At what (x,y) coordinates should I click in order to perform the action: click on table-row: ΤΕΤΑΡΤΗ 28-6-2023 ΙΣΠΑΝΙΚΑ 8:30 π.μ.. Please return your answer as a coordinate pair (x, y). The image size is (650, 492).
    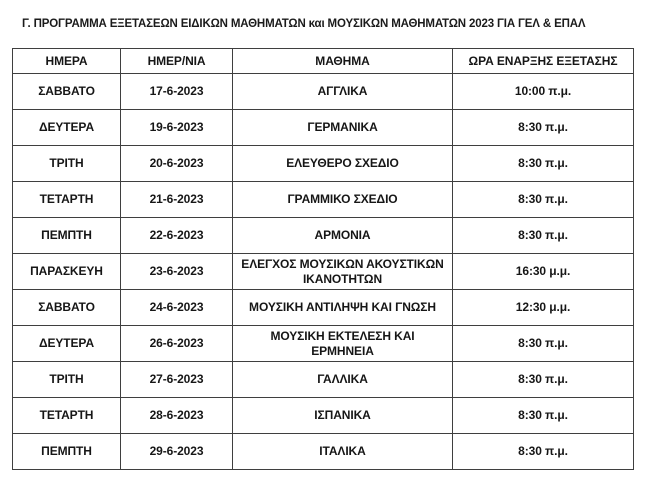
    Looking at the image, I should click on (323, 415).